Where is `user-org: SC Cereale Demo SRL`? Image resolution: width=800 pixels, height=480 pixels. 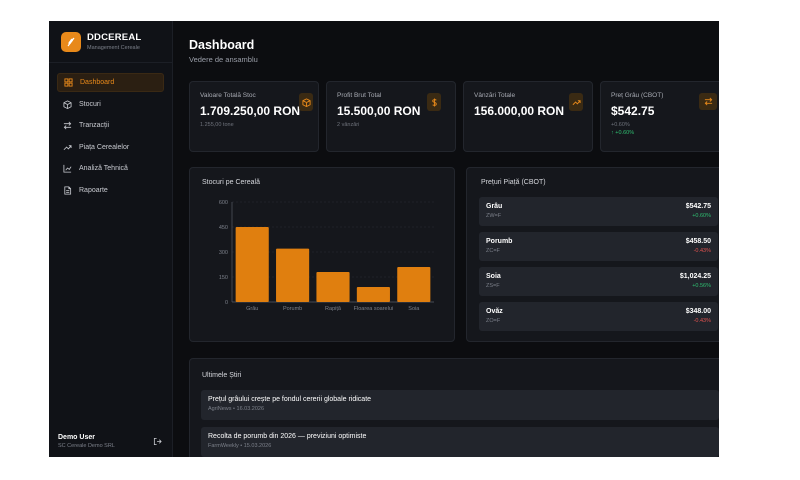 user-org: SC Cereale Demo SRL is located at coordinates (86, 446).